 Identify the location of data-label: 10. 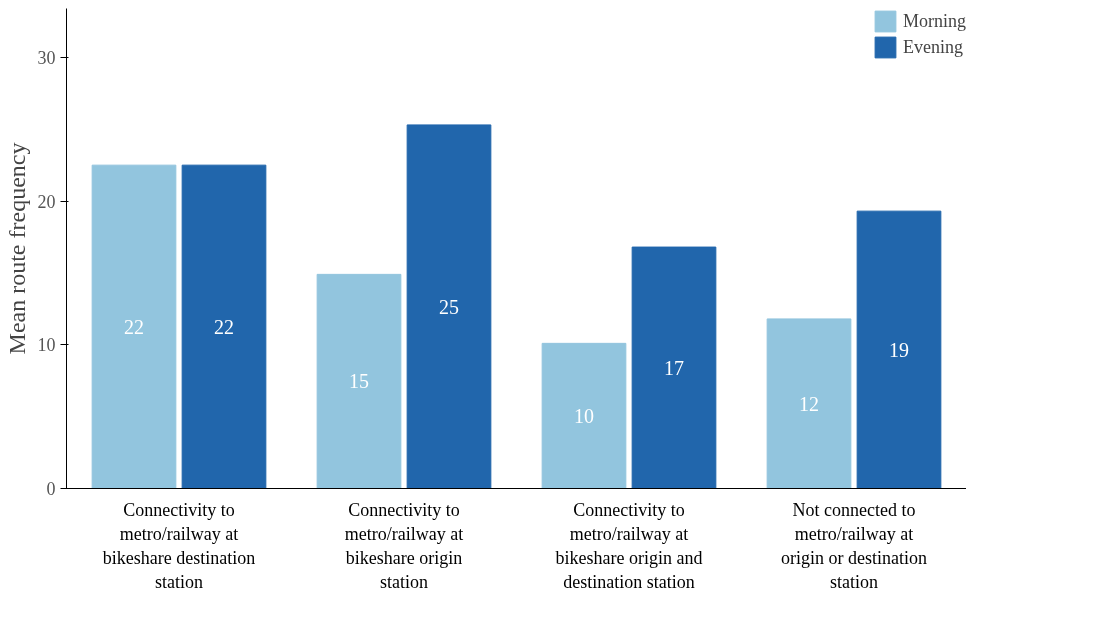
(584, 415).